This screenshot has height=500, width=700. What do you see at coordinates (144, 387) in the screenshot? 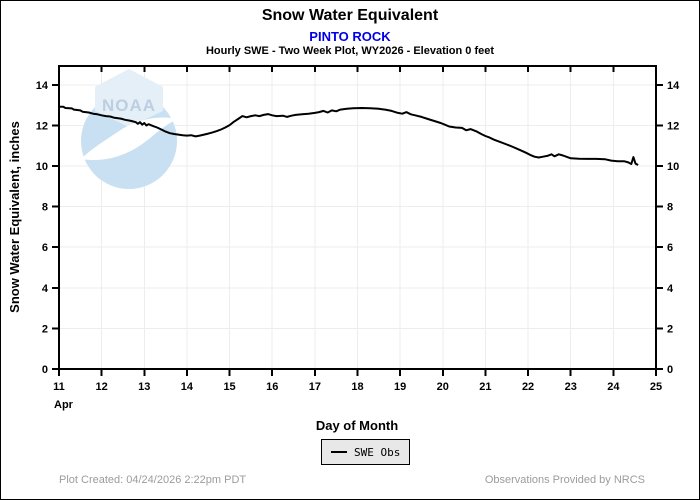
I see `x-tick-label: 13` at bounding box center [144, 387].